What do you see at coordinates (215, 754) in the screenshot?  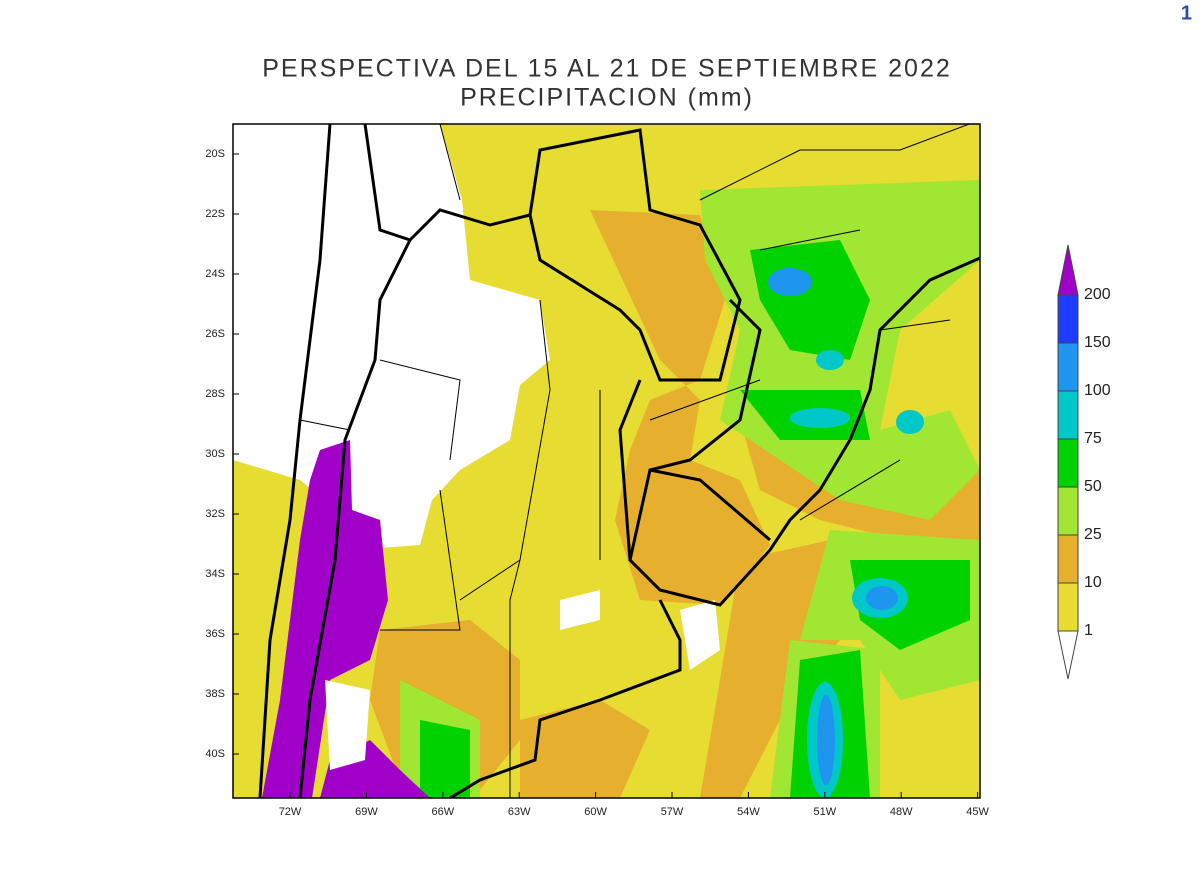 I see `lat-label: 40S` at bounding box center [215, 754].